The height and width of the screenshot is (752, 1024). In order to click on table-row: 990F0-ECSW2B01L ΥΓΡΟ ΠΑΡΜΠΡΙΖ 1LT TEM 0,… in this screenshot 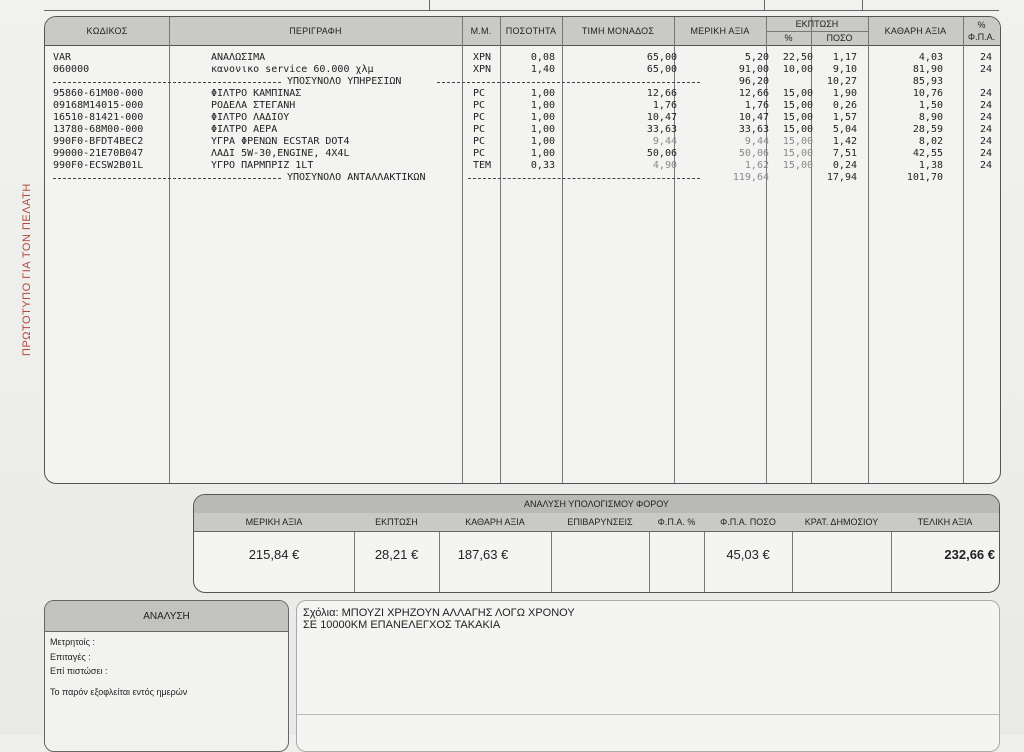, I will do `click(523, 165)`.